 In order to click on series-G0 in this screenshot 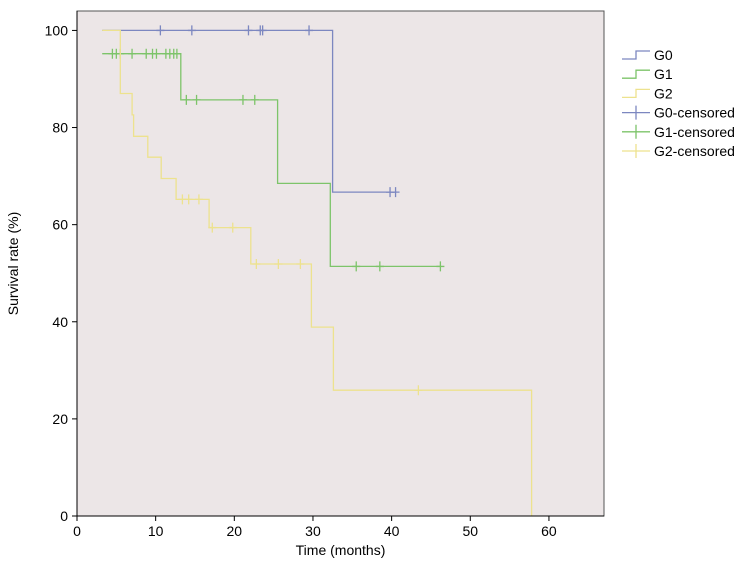, I will do `click(251, 111)`.